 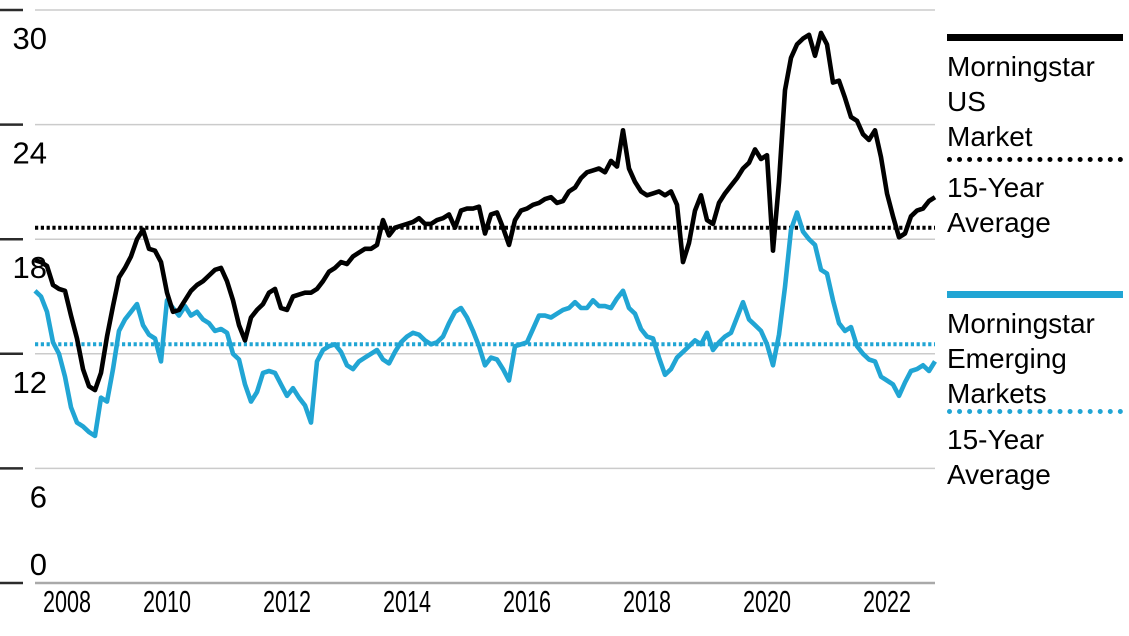 What do you see at coordinates (1021, 66) in the screenshot?
I see `legend-label-us-market: Morningstar` at bounding box center [1021, 66].